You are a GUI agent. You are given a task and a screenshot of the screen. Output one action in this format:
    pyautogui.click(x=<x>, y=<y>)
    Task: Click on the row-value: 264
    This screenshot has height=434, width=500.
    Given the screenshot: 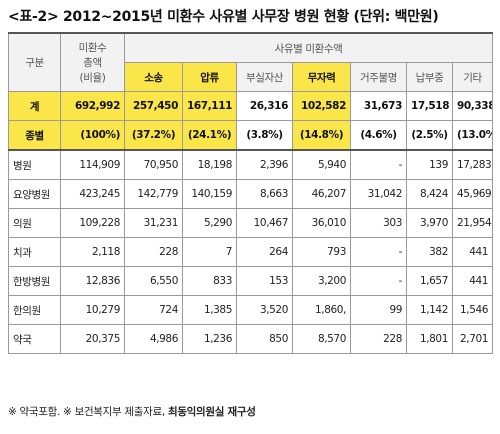 What is the action you would take?
    pyautogui.click(x=264, y=252)
    